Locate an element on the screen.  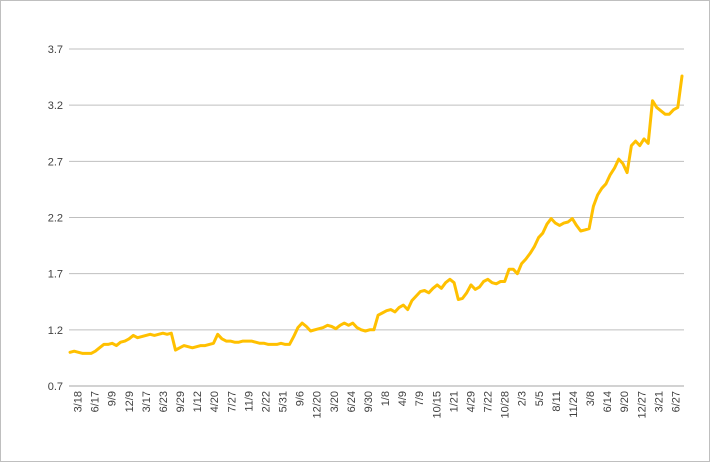
x-tick-label: 6/23 is located at coordinates (164, 401).